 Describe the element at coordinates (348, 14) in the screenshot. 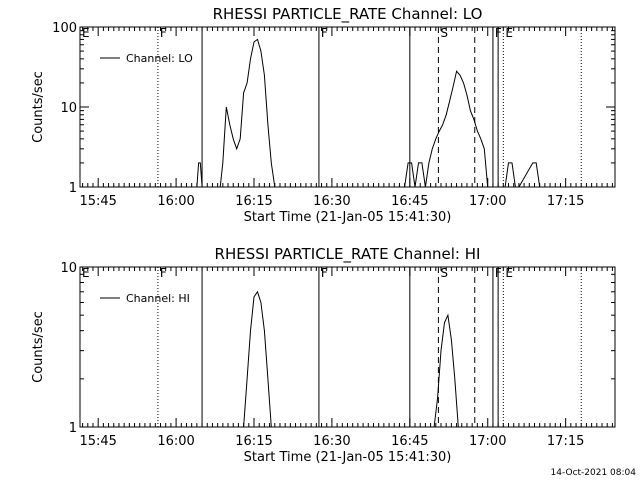

I see `plot-title: RHESSI PARTICLE_RATE Channel: LO` at that location.